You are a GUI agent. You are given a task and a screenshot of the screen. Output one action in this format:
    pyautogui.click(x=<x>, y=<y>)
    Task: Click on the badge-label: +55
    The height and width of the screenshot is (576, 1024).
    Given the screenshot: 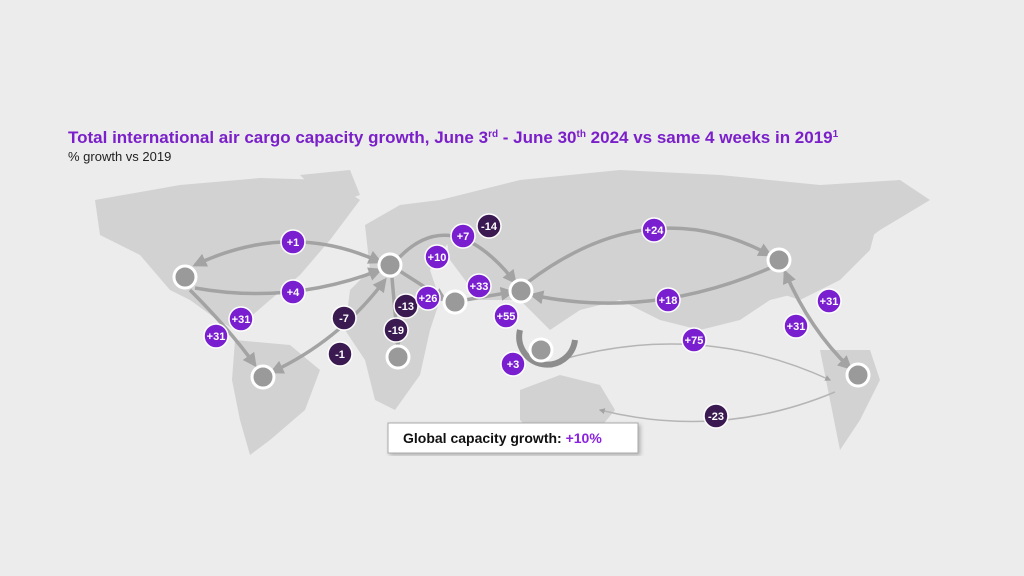 What is the action you would take?
    pyautogui.click(x=506, y=317)
    